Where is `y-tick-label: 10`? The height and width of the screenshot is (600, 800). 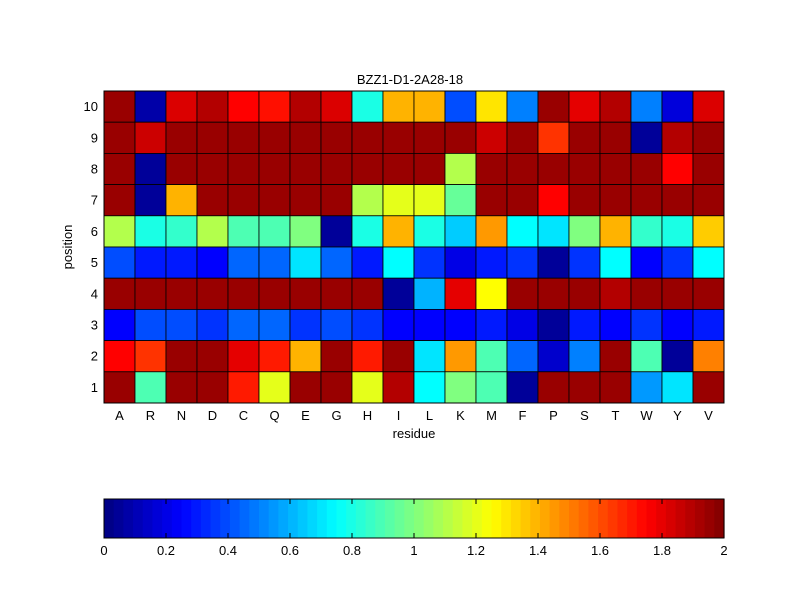
y-tick-label: 10 is located at coordinates (91, 106).